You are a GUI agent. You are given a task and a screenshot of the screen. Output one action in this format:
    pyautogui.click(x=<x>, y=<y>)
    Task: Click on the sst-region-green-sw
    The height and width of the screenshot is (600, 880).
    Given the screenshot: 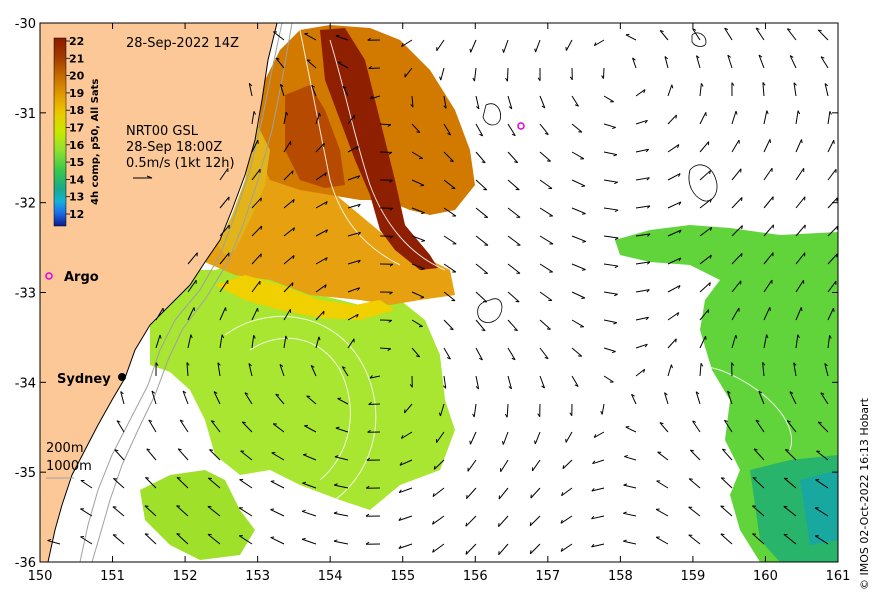 What is the action you would take?
    pyautogui.click(x=197, y=515)
    